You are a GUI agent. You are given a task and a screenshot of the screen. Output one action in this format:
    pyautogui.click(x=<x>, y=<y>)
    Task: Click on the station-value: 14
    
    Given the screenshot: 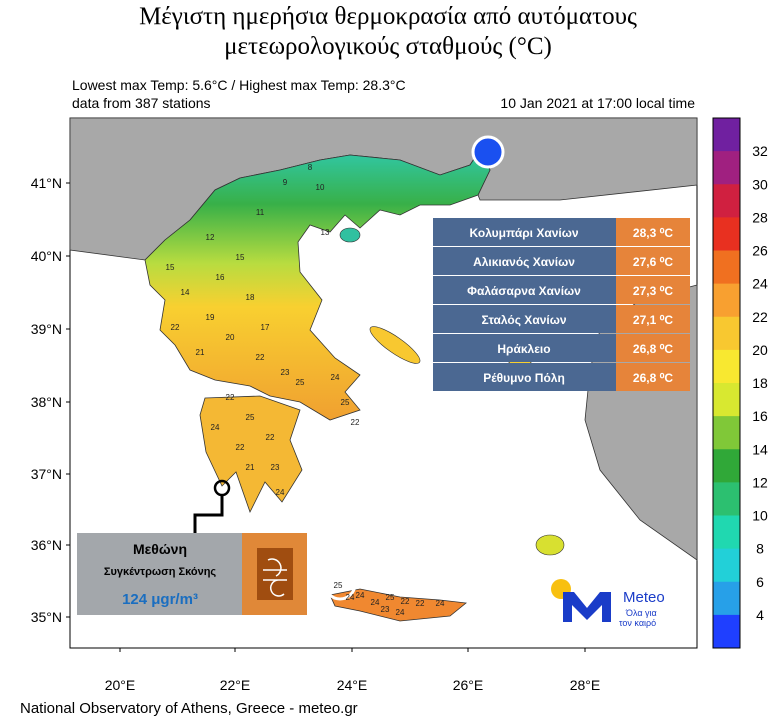 What is the action you would take?
    pyautogui.click(x=185, y=292)
    